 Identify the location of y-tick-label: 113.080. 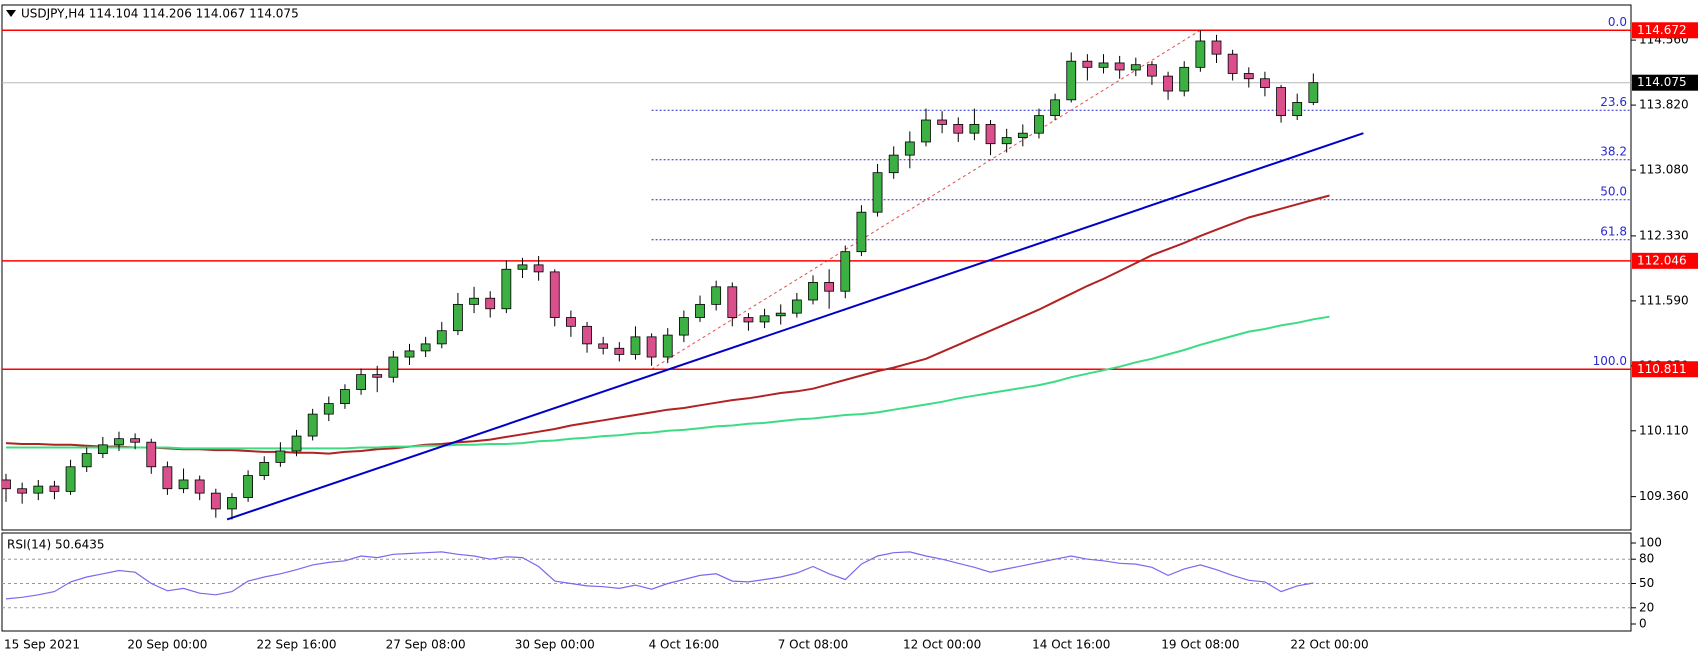
(1664, 170).